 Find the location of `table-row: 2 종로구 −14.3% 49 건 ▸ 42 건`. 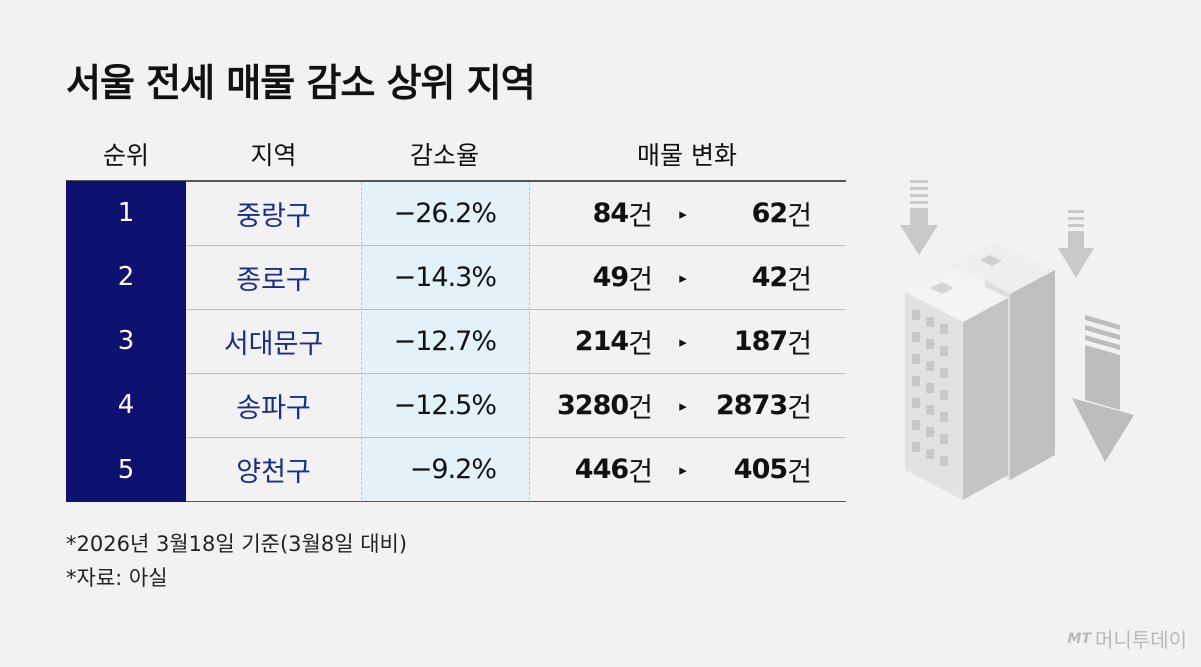

table-row: 2 종로구 −14.3% 49 건 ▸ 42 건 is located at coordinates (456, 277).